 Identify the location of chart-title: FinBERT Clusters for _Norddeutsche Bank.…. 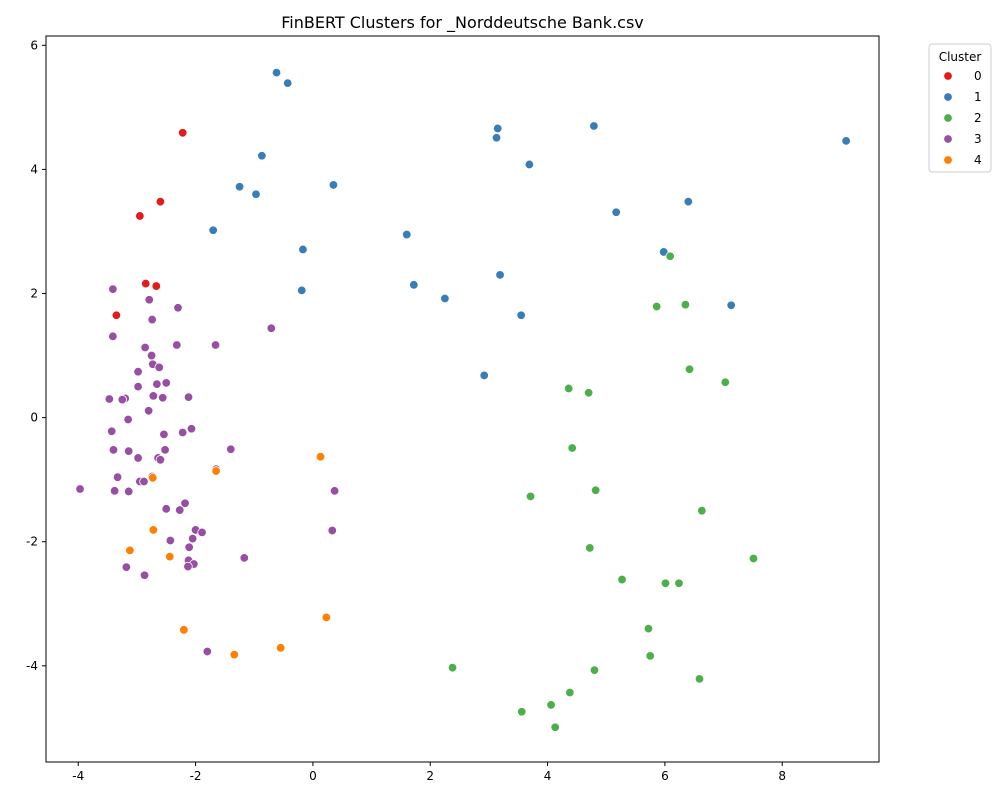
(462, 23).